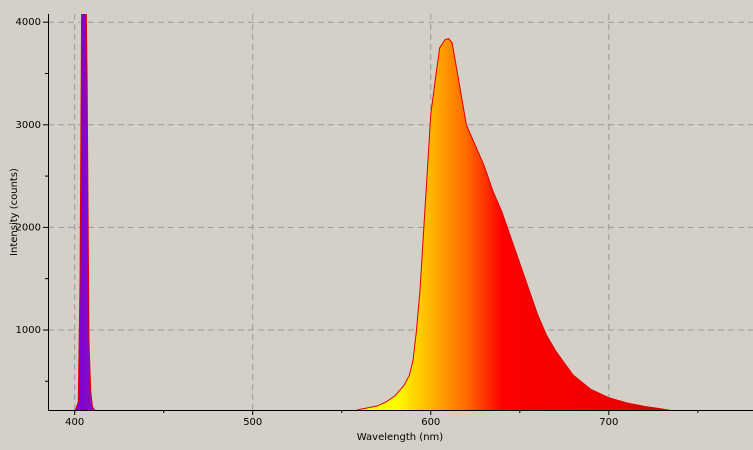 Image resolution: width=753 pixels, height=450 pixels. What do you see at coordinates (28, 227) in the screenshot?
I see `y-tick-label: 2000` at bounding box center [28, 227].